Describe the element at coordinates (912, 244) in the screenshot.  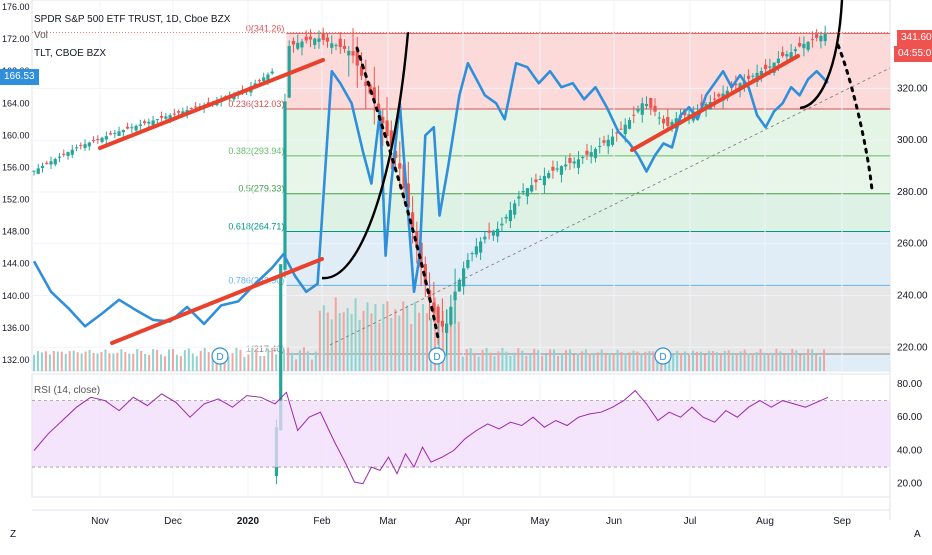
I see `right-axis-tick: 260.00` at that location.